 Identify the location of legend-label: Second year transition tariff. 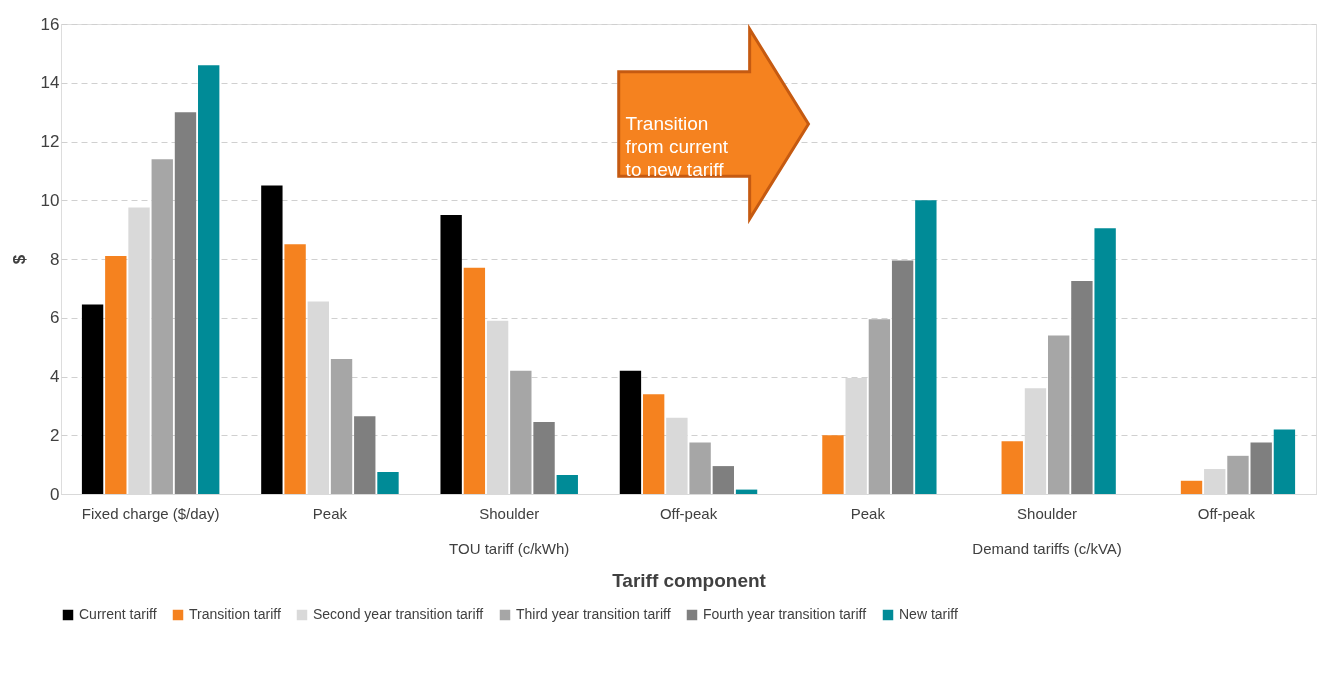
(398, 614).